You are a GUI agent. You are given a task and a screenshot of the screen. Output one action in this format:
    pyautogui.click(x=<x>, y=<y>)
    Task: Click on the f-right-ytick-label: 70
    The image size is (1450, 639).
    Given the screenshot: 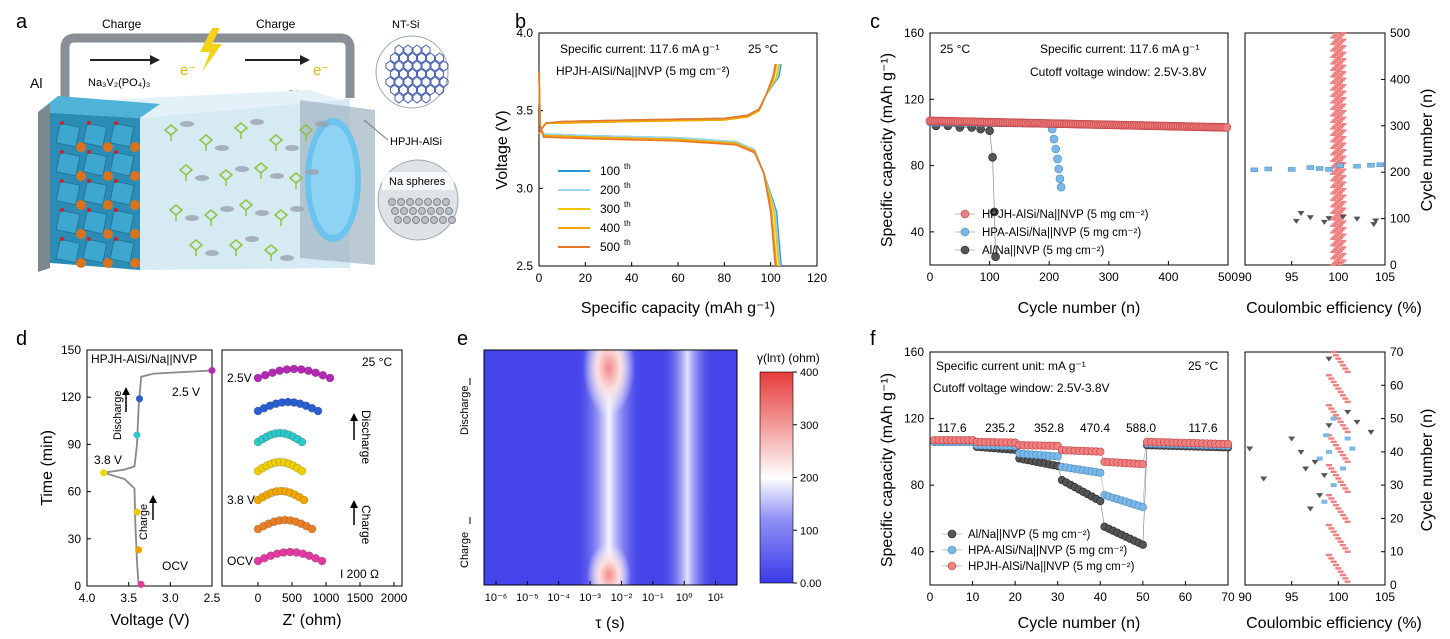 What is the action you would take?
    pyautogui.click(x=1397, y=352)
    